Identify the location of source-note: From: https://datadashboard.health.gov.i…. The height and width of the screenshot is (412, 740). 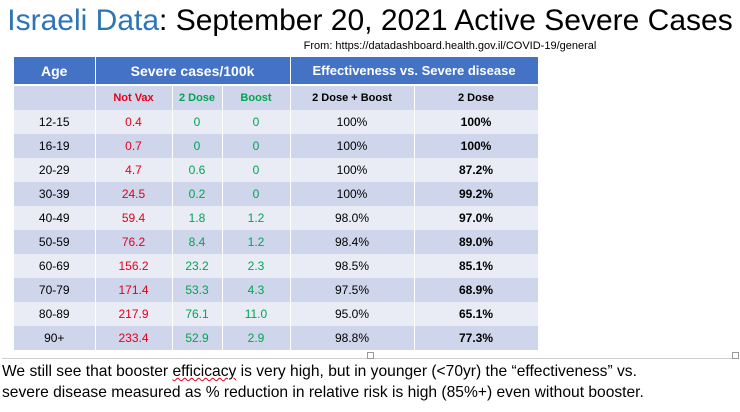
(450, 46).